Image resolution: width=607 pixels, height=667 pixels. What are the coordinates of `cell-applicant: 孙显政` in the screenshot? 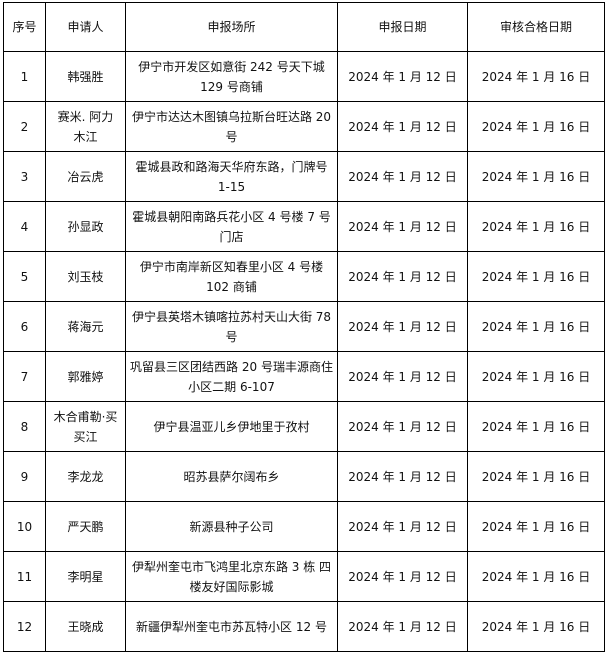 It's located at (85, 226).